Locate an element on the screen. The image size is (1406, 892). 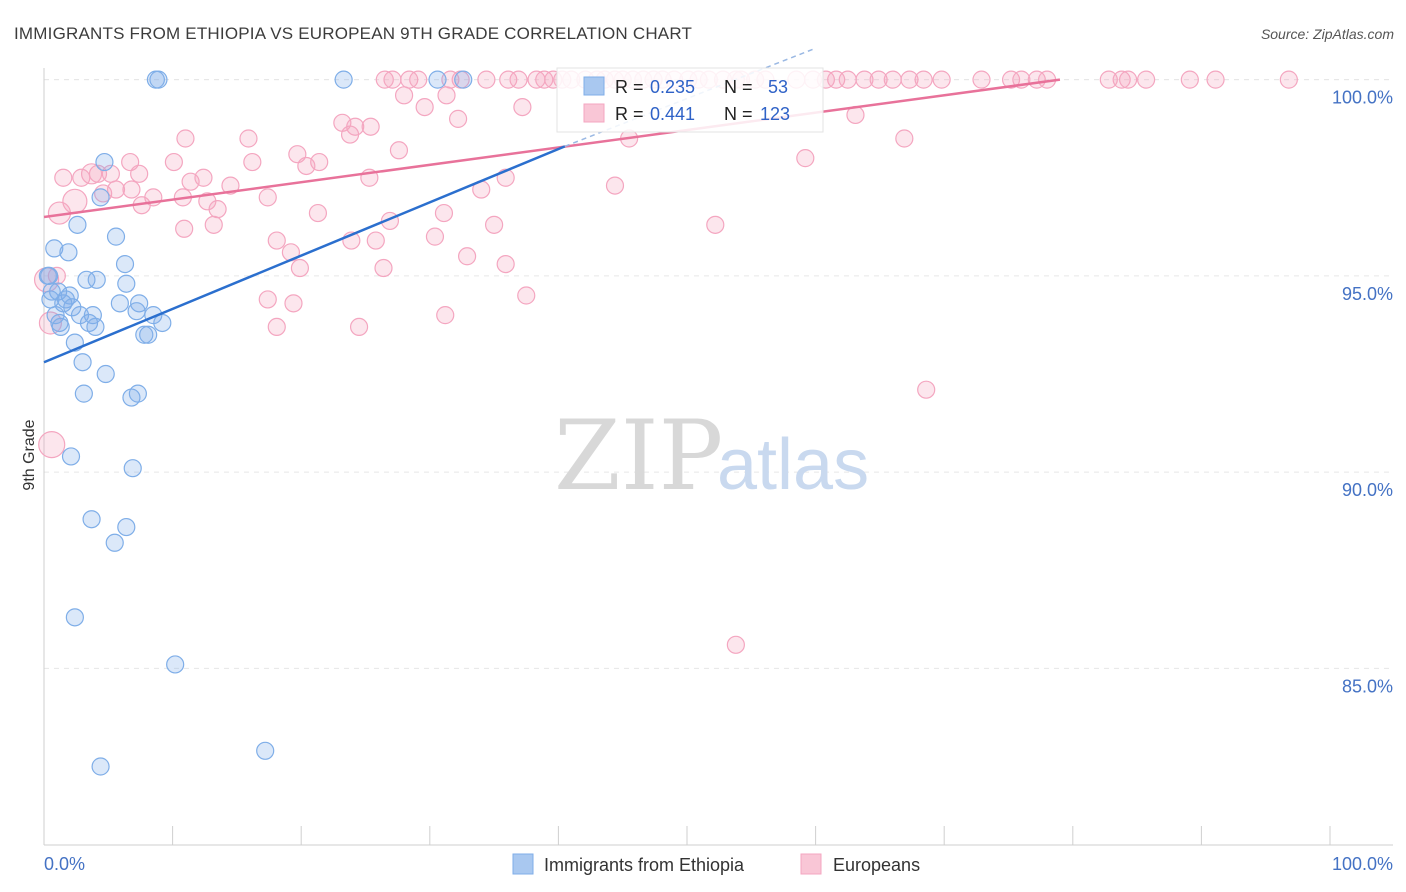
stats-n-value-blue: 53 is located at coordinates (778, 87).